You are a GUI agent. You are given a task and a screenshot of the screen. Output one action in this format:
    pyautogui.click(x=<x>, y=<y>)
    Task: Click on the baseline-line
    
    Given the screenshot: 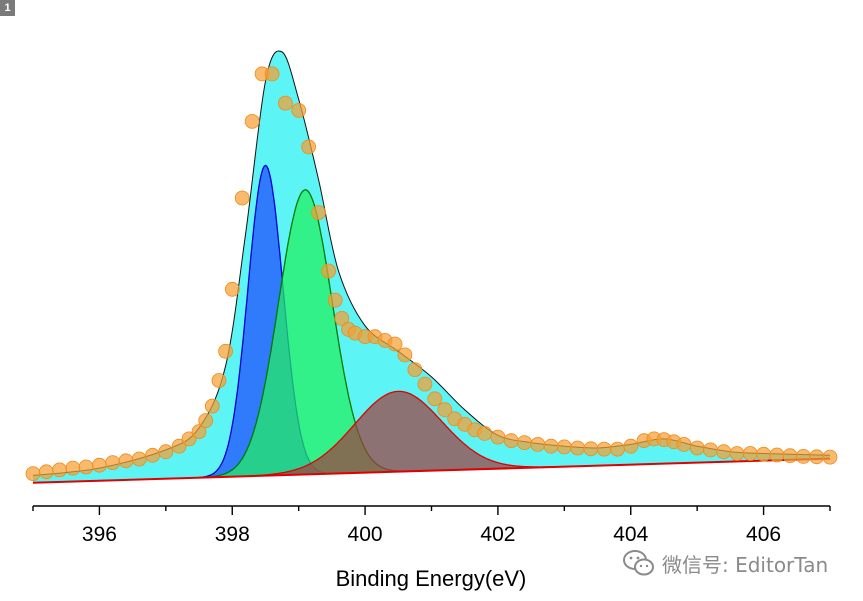 What is the action you would take?
    pyautogui.click(x=431, y=470)
    